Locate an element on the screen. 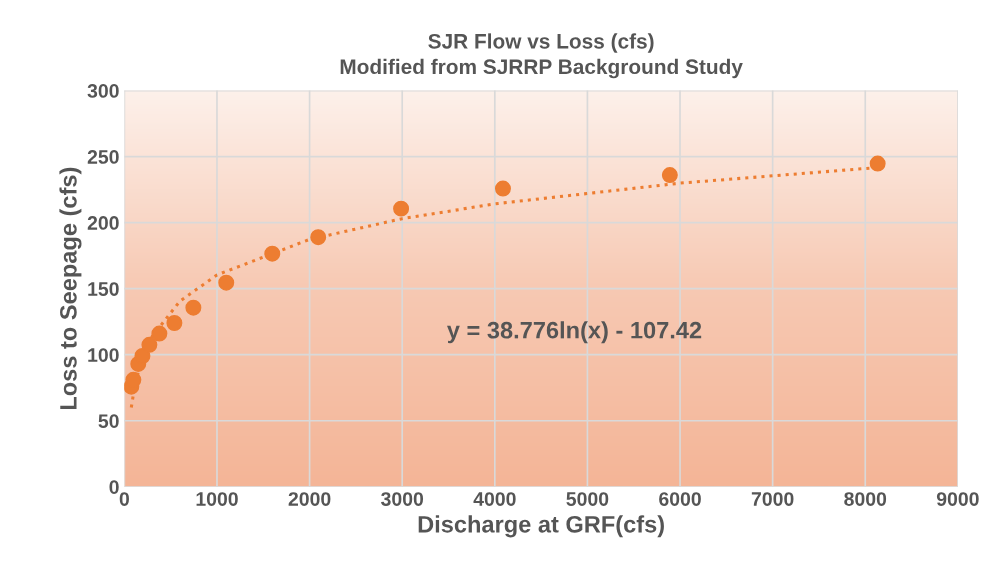 This screenshot has height=566, width=1003. x-tick-label: 0 is located at coordinates (124, 499).